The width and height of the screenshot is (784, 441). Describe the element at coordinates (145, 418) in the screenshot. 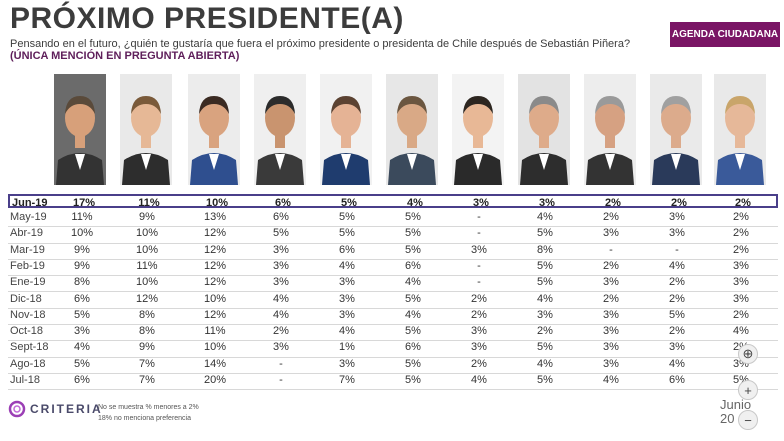

I see `footnote-no-preference: 18% no menciona preferencia` at that location.